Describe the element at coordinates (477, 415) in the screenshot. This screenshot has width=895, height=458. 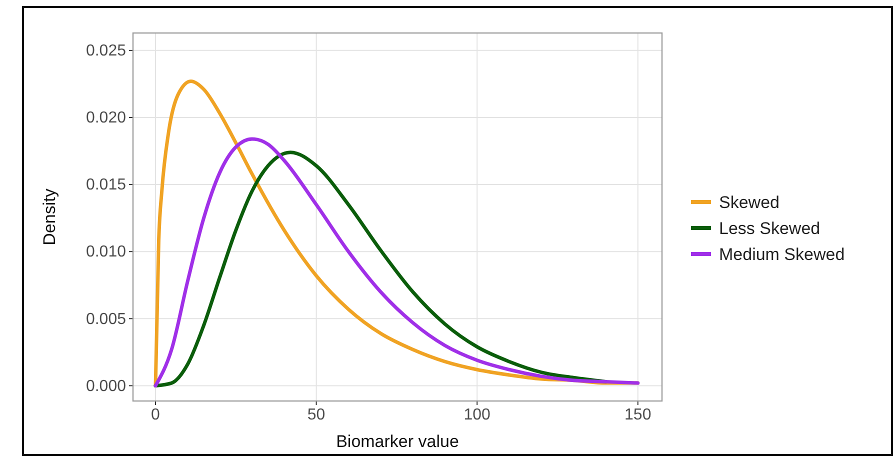
I see `x-tick-label: 100` at that location.